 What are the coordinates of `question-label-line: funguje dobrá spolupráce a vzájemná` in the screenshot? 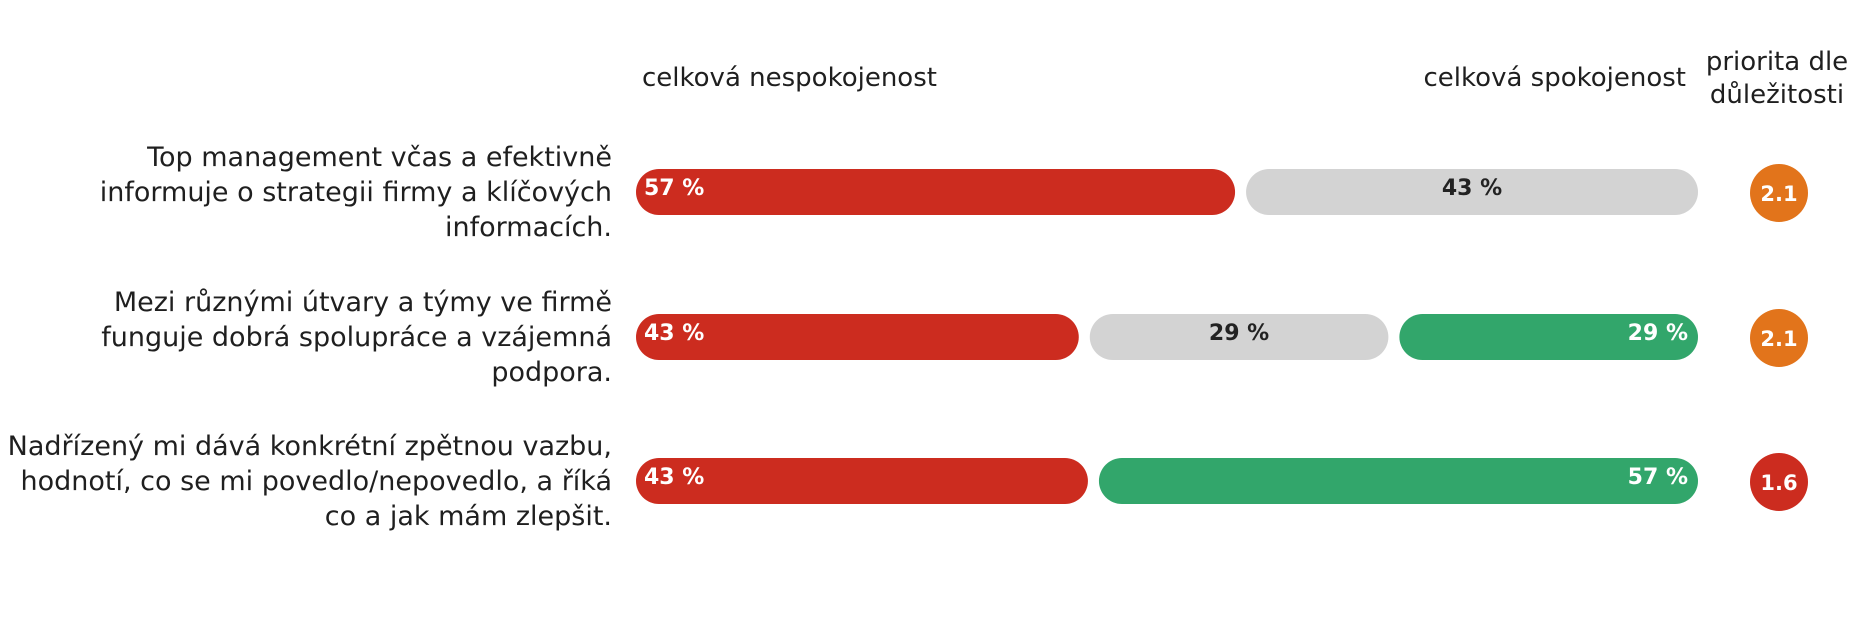 It's located at (356, 337).